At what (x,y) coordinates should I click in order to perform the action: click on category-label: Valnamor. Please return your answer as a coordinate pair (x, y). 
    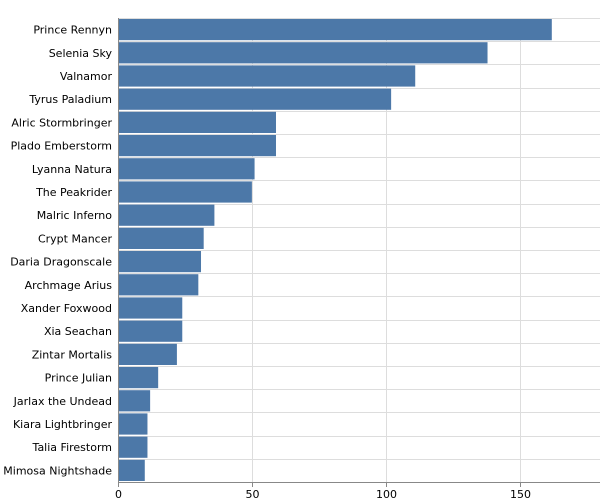
    Looking at the image, I should click on (86, 76).